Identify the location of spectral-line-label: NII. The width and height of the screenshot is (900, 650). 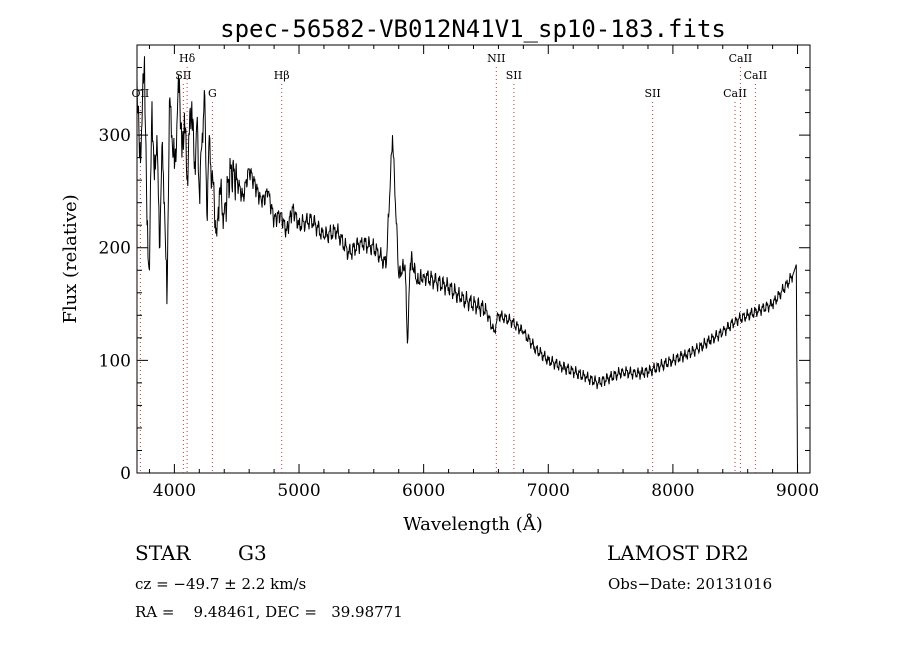
(496, 58).